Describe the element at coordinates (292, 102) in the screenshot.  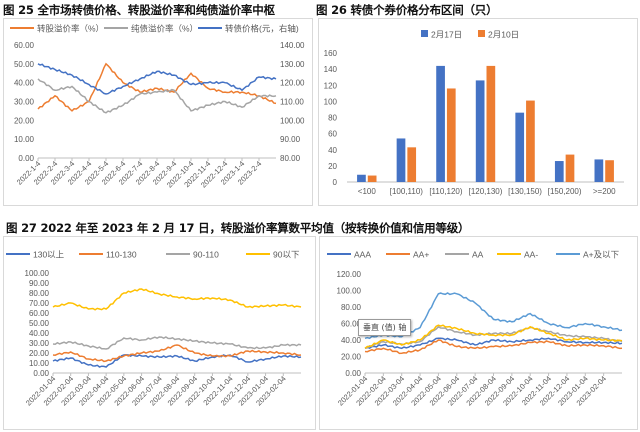
I see `y2-tick-label: 110.00` at that location.